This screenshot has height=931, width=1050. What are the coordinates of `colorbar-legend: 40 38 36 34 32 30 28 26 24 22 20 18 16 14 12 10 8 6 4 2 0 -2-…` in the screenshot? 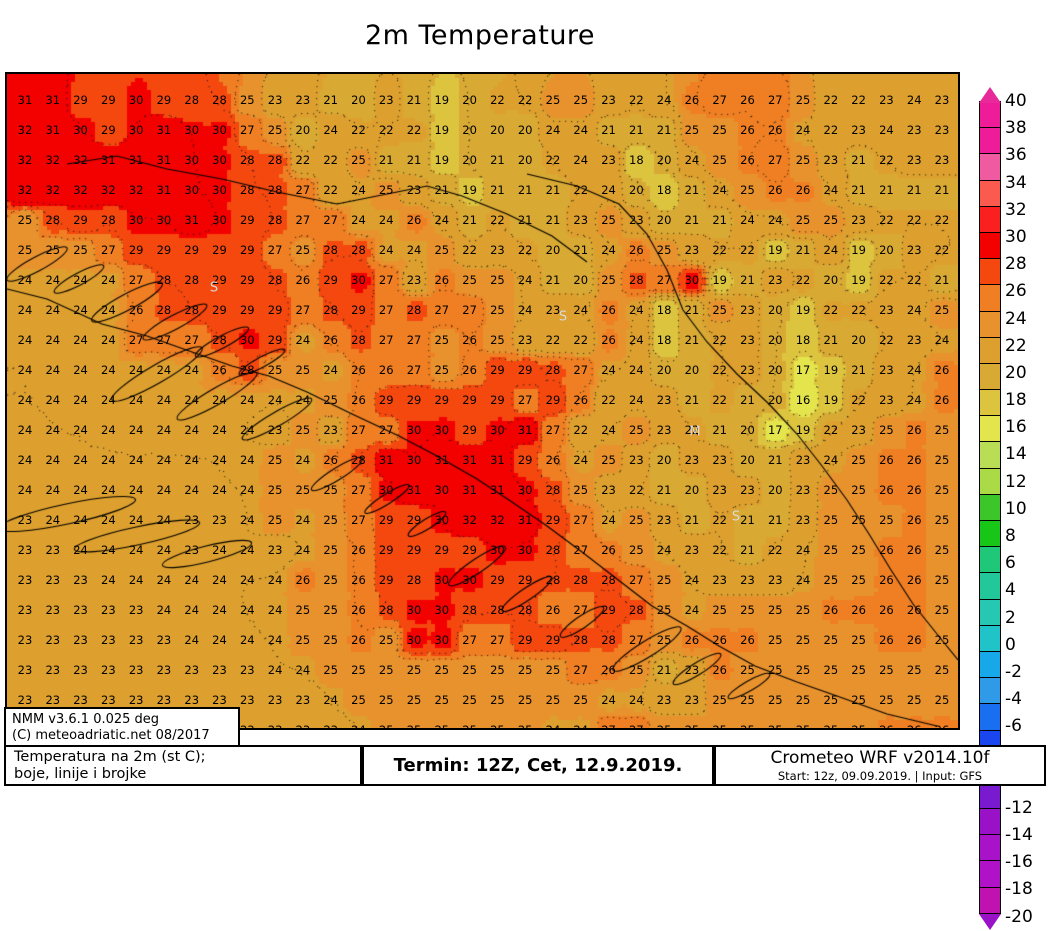 It's located at (1013, 508).